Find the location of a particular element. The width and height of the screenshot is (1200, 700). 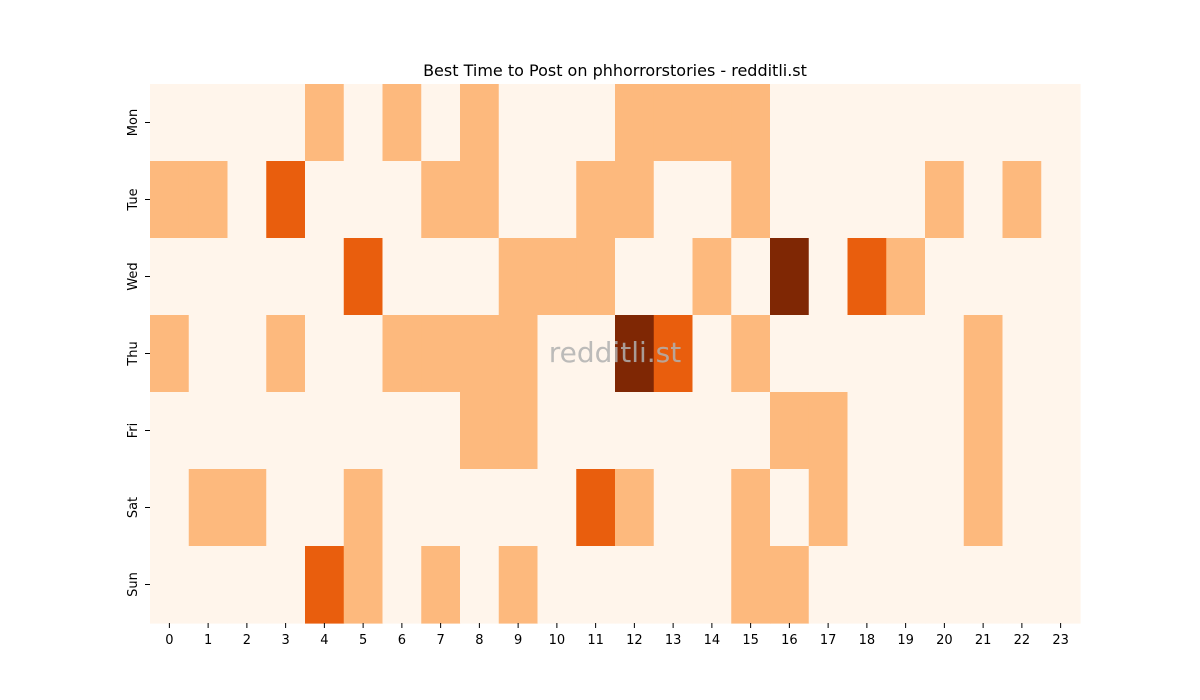

x-tick-label: 13 is located at coordinates (673, 640).